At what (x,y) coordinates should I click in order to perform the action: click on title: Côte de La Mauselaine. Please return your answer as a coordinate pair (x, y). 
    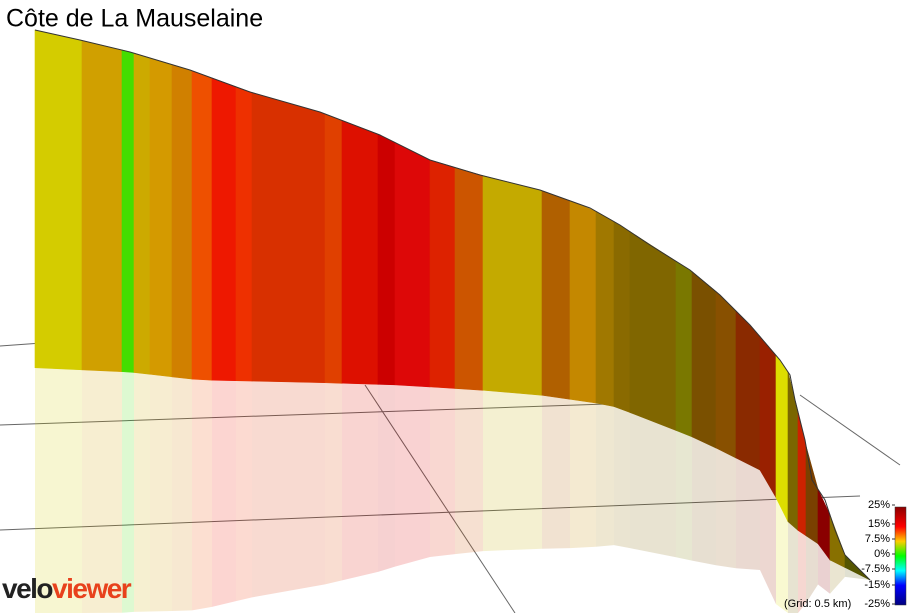
    Looking at the image, I should click on (134, 19).